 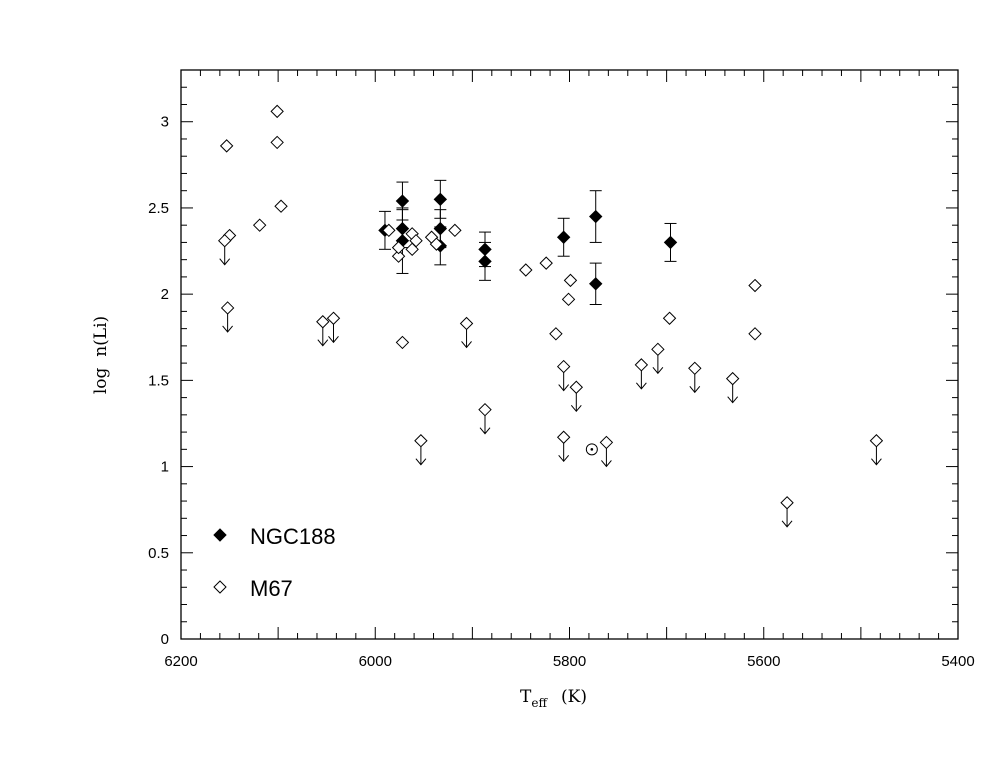 I want to click on y-tick-label: 3, so click(x=165, y=122).